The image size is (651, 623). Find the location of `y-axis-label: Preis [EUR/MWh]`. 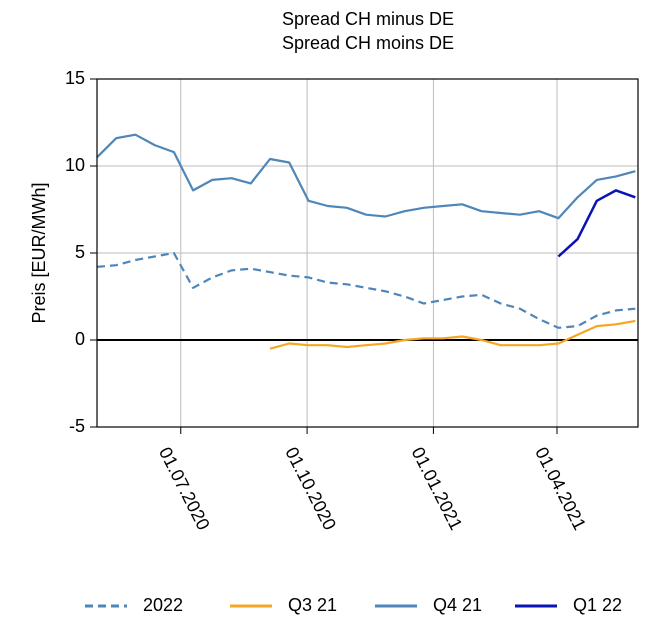

y-axis-label: Preis [EUR/MWh] is located at coordinates (39, 252).